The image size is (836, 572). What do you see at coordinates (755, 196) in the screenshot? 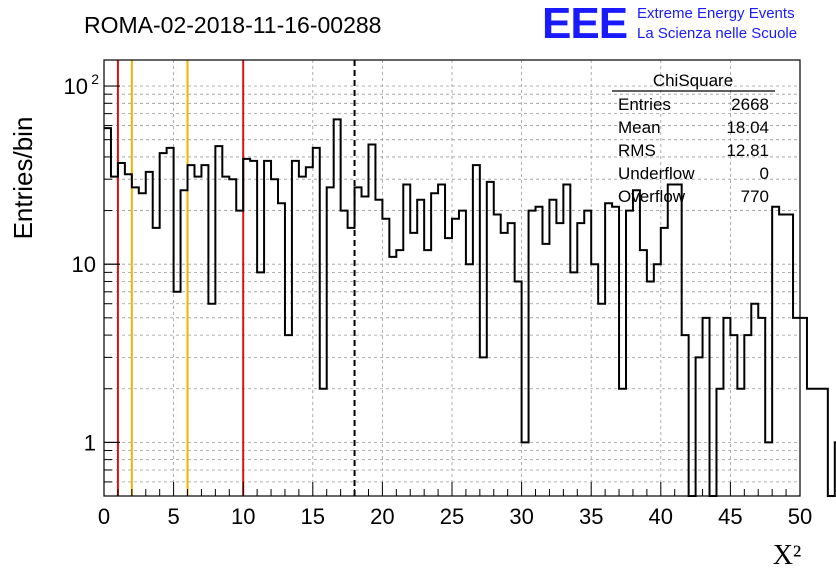
I see `stats-row-value: 770` at bounding box center [755, 196].